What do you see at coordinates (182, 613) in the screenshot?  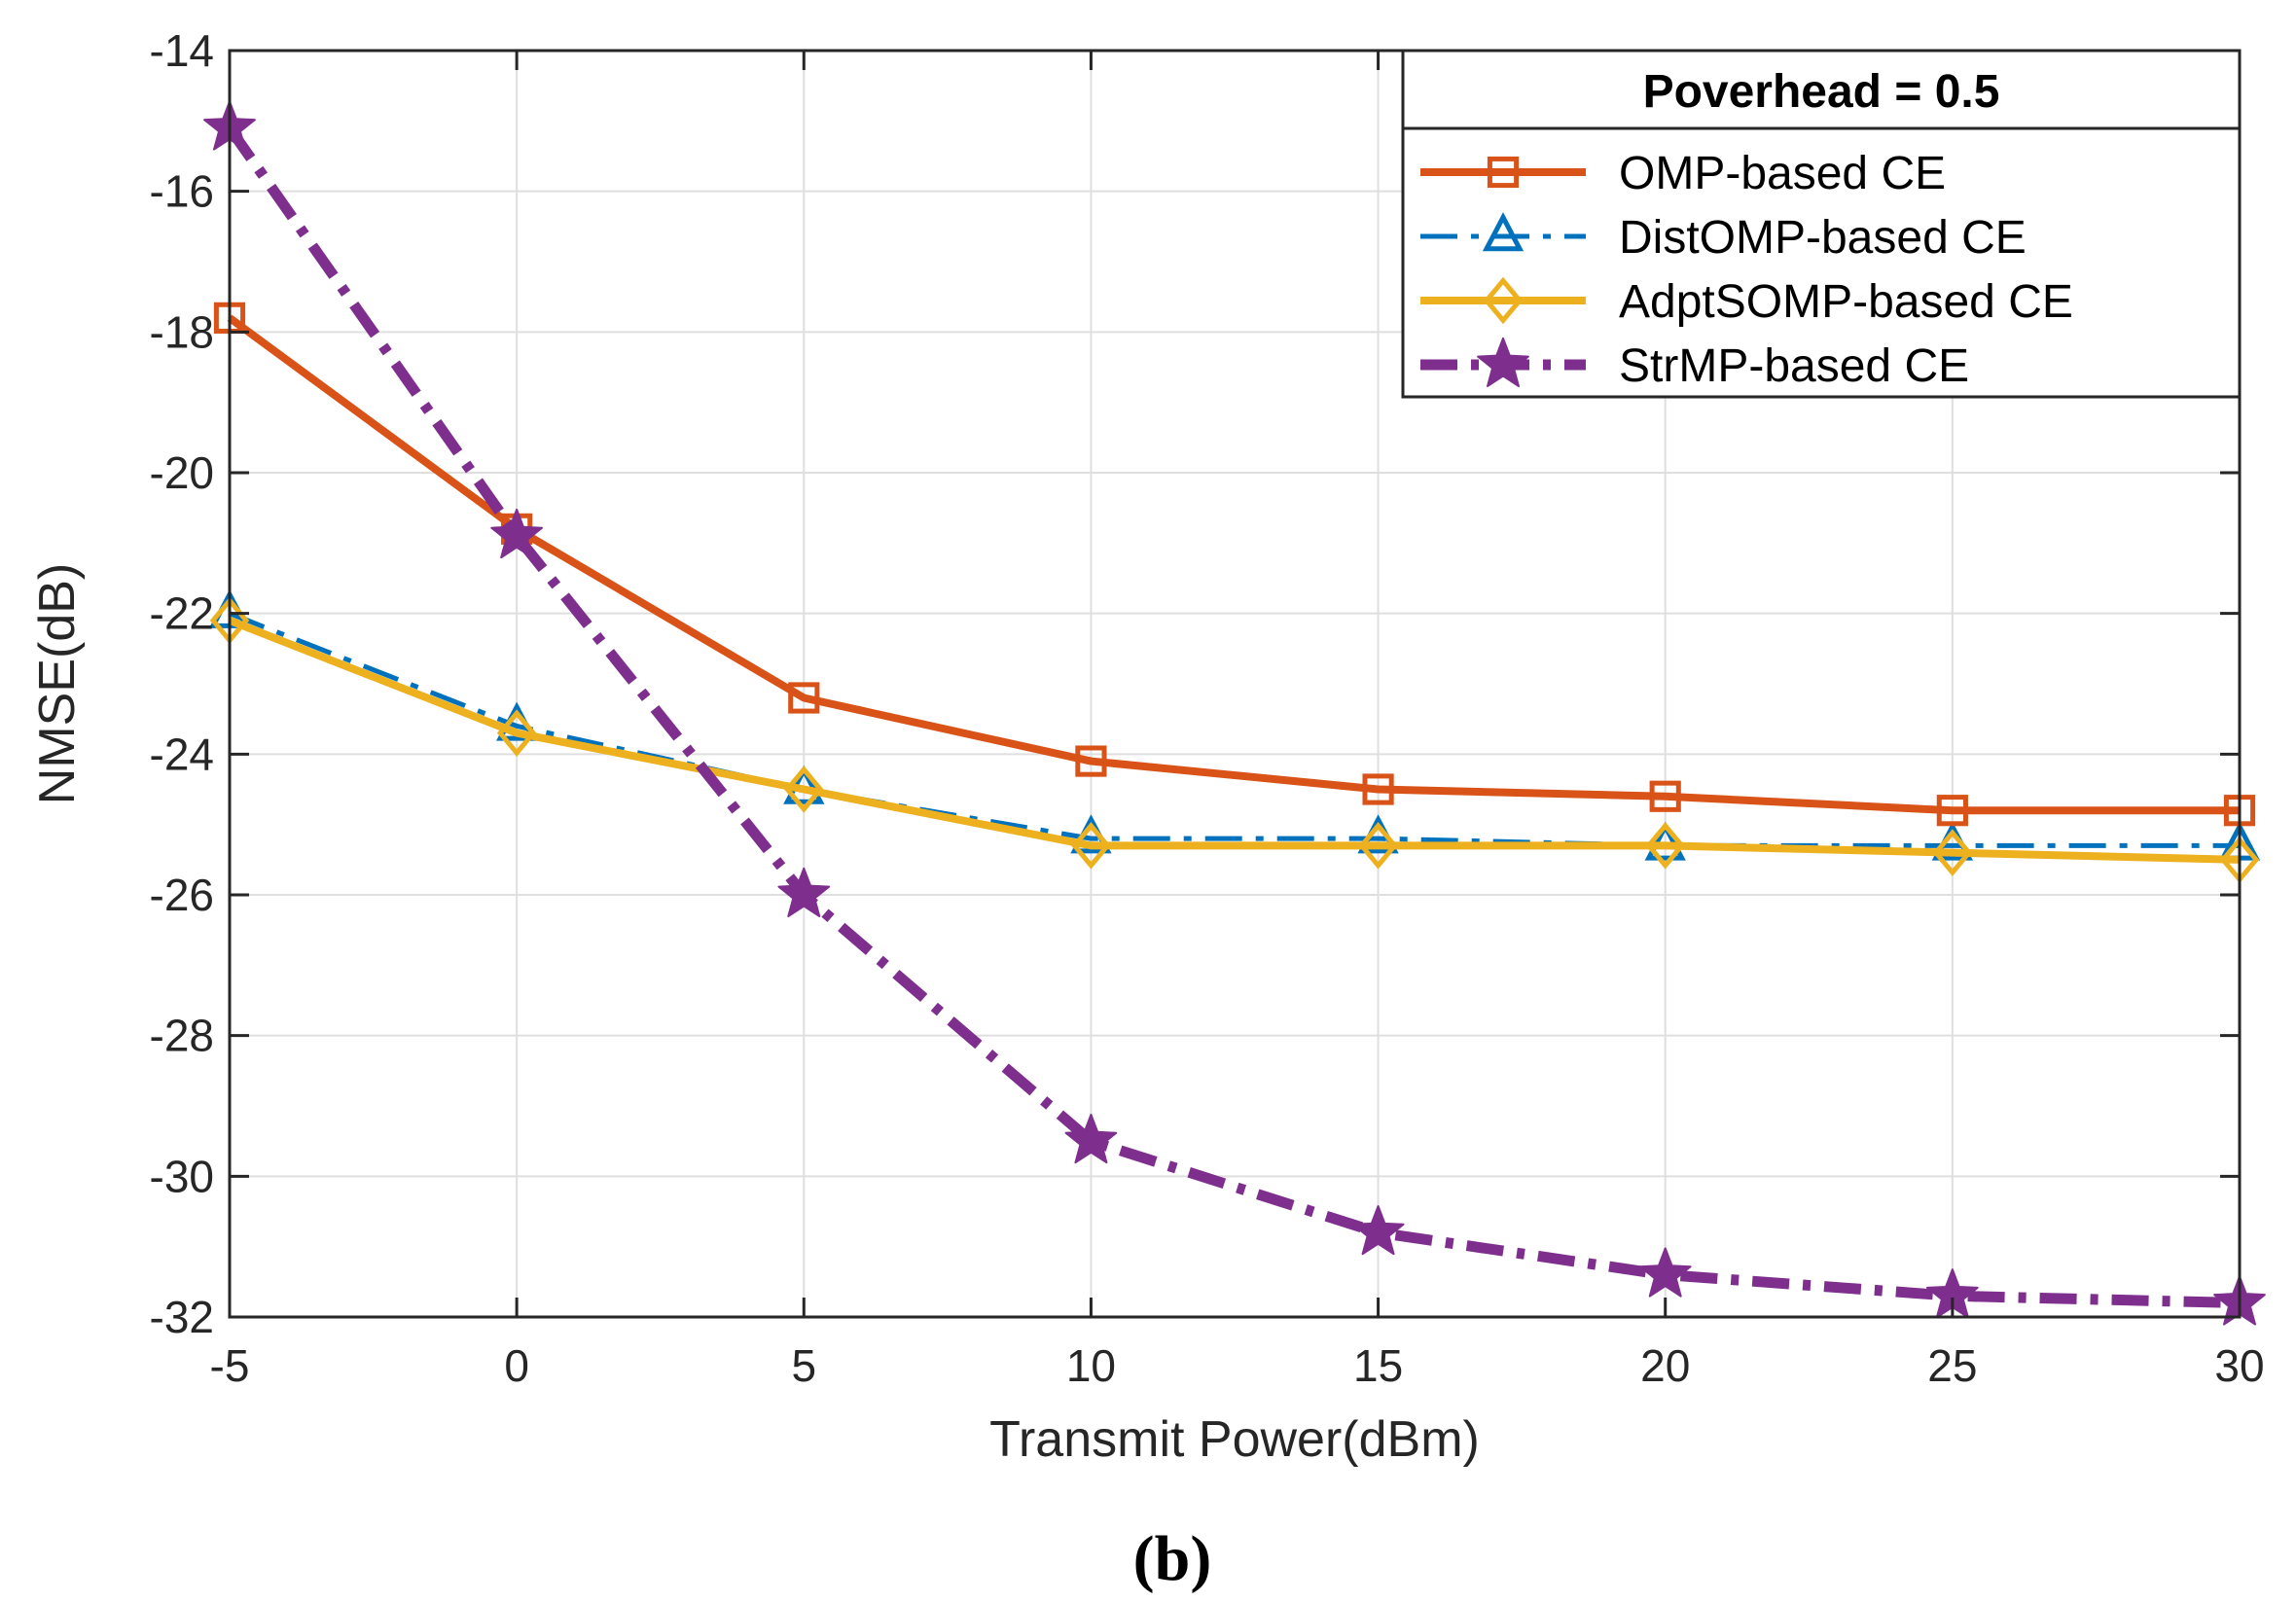 I see `y-tick-label: -22` at bounding box center [182, 613].